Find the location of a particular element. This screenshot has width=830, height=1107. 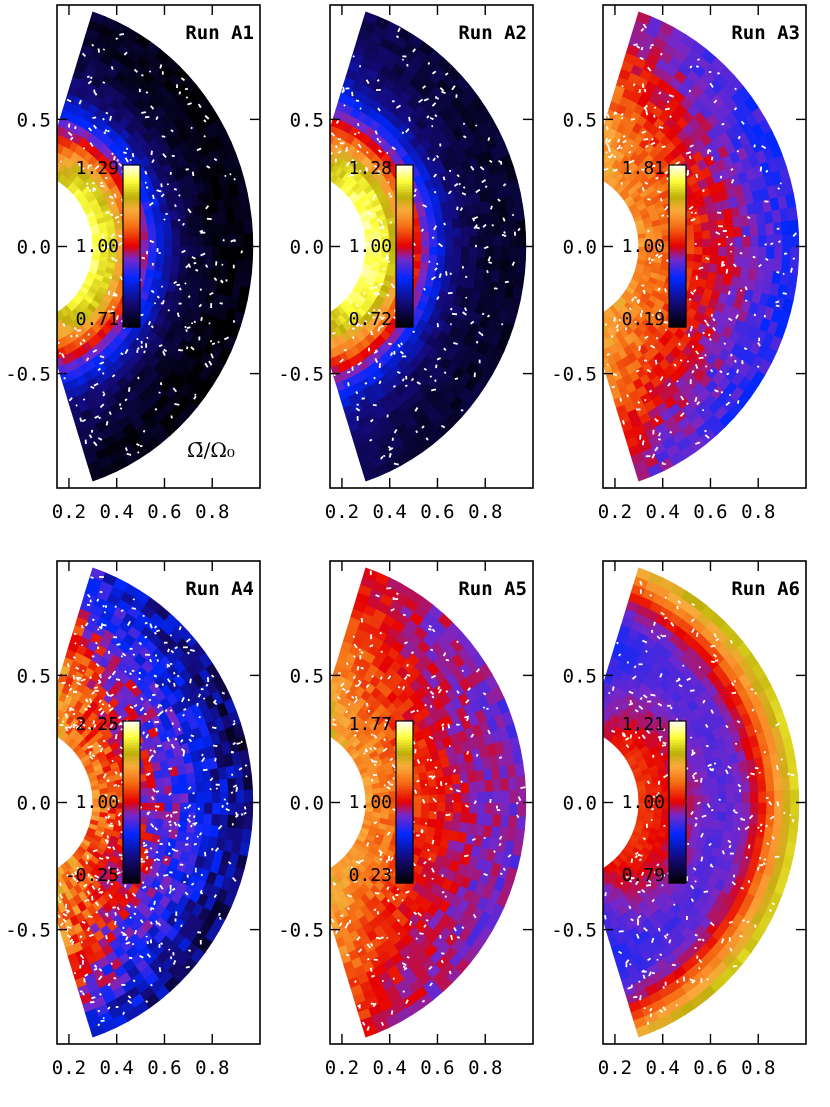

shell-field is located at coordinates (701, 246).